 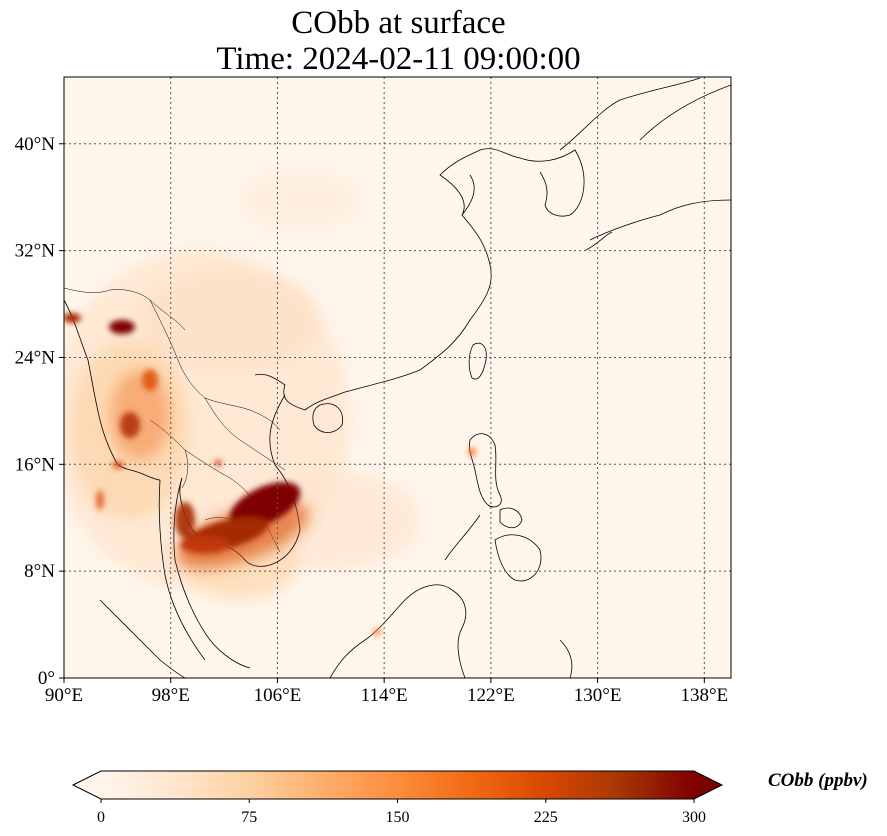 I want to click on longitude-axis: 90°E 98°E 106°E 114°E 122°E 130°E 138°E, so click(x=386, y=692).